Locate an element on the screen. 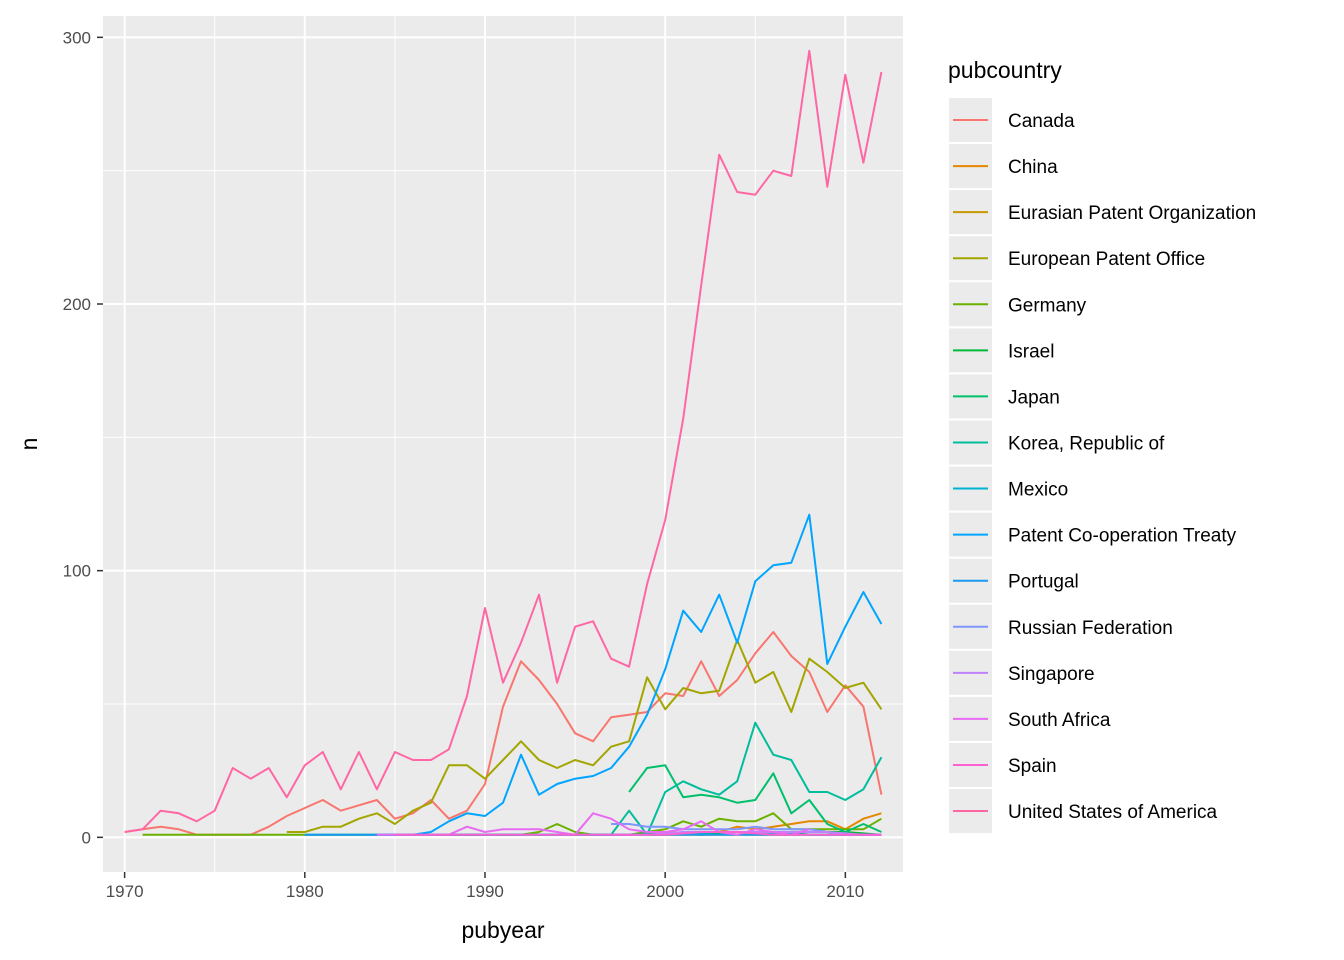  legend-item: Korea, Republic of is located at coordinates (1057, 442).